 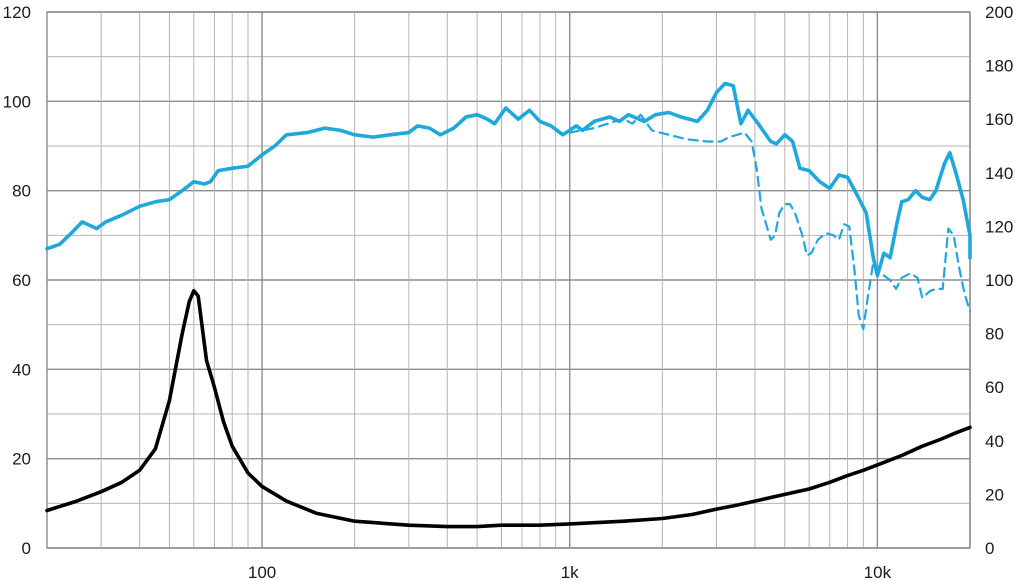 What do you see at coordinates (770, 222) in the screenshot?
I see `series-line-1-dashed` at bounding box center [770, 222].